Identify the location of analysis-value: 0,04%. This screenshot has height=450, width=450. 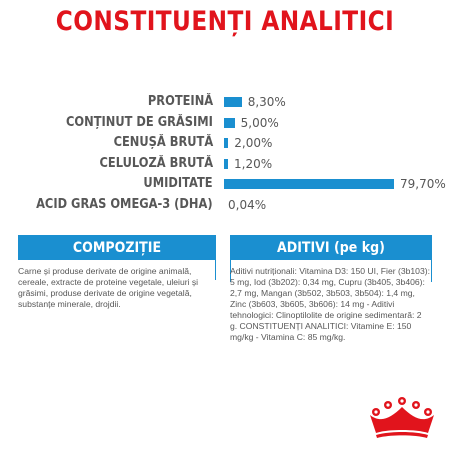
(247, 204).